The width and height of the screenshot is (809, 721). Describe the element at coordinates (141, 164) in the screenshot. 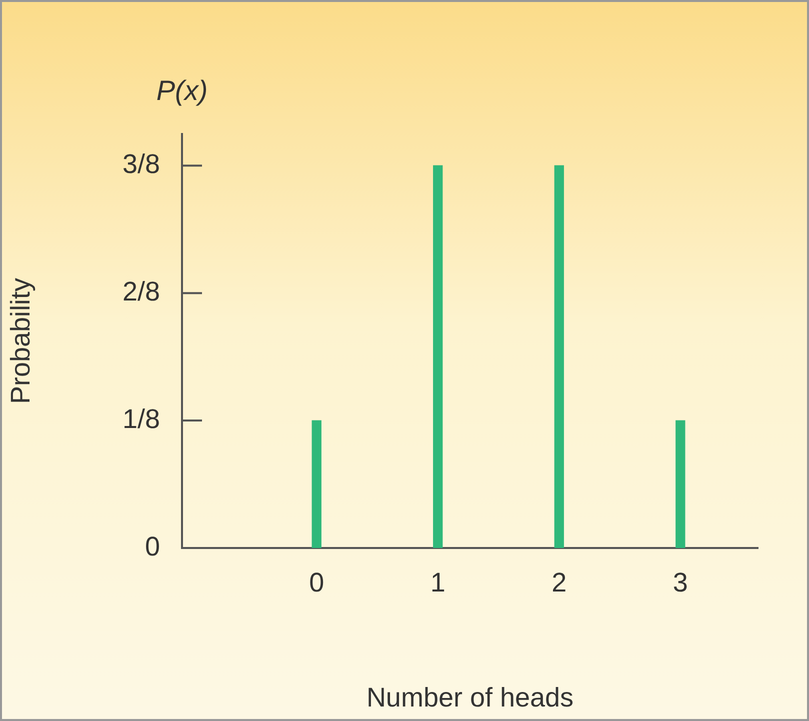

I see `y-tick-label: 3/8` at that location.